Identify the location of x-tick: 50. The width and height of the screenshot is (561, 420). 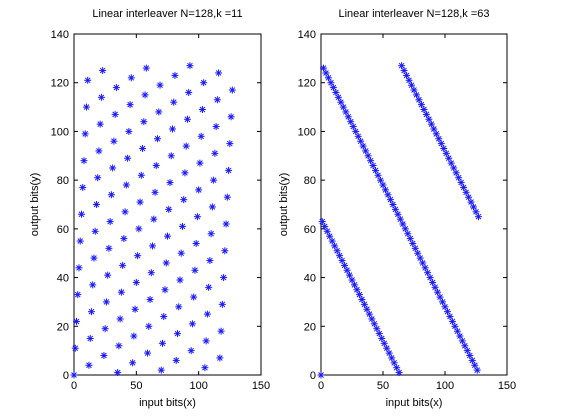
(383, 213).